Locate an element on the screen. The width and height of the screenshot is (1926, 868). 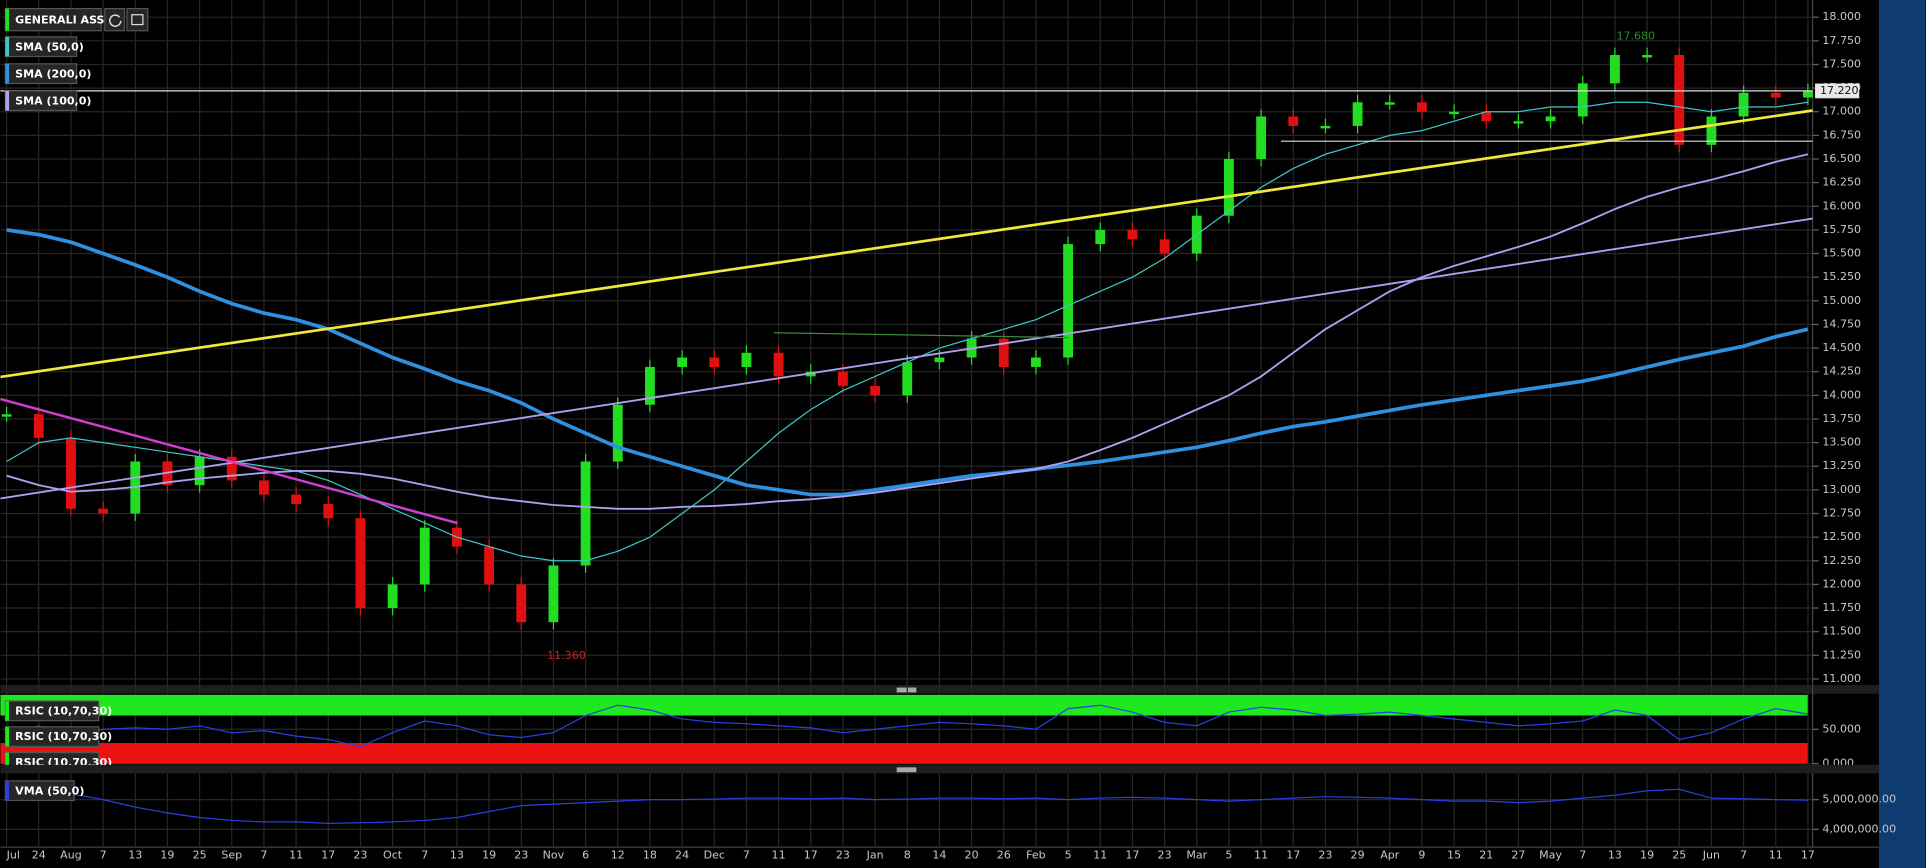
refresh-icon is located at coordinates (115, 20).